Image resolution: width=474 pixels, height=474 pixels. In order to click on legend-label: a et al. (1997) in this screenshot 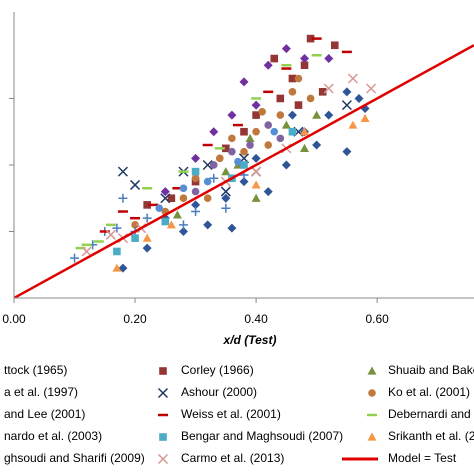, I will do `click(41, 392)`.